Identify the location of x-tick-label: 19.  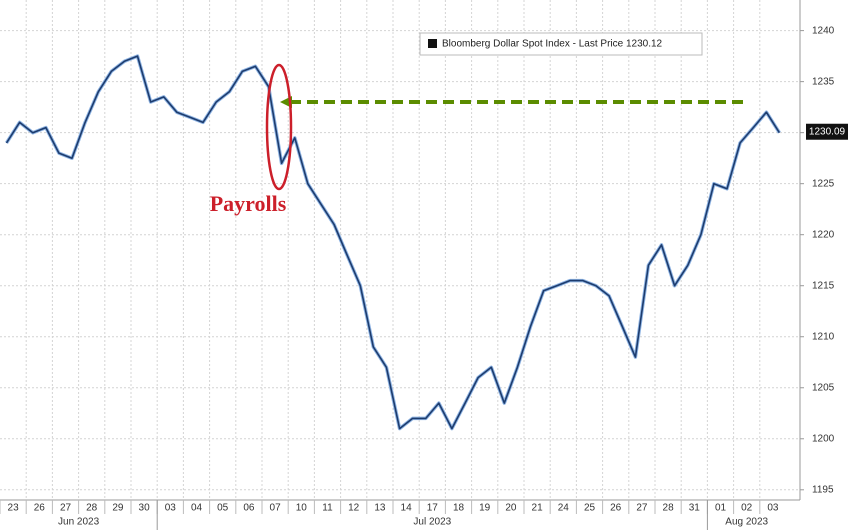
(485, 508).